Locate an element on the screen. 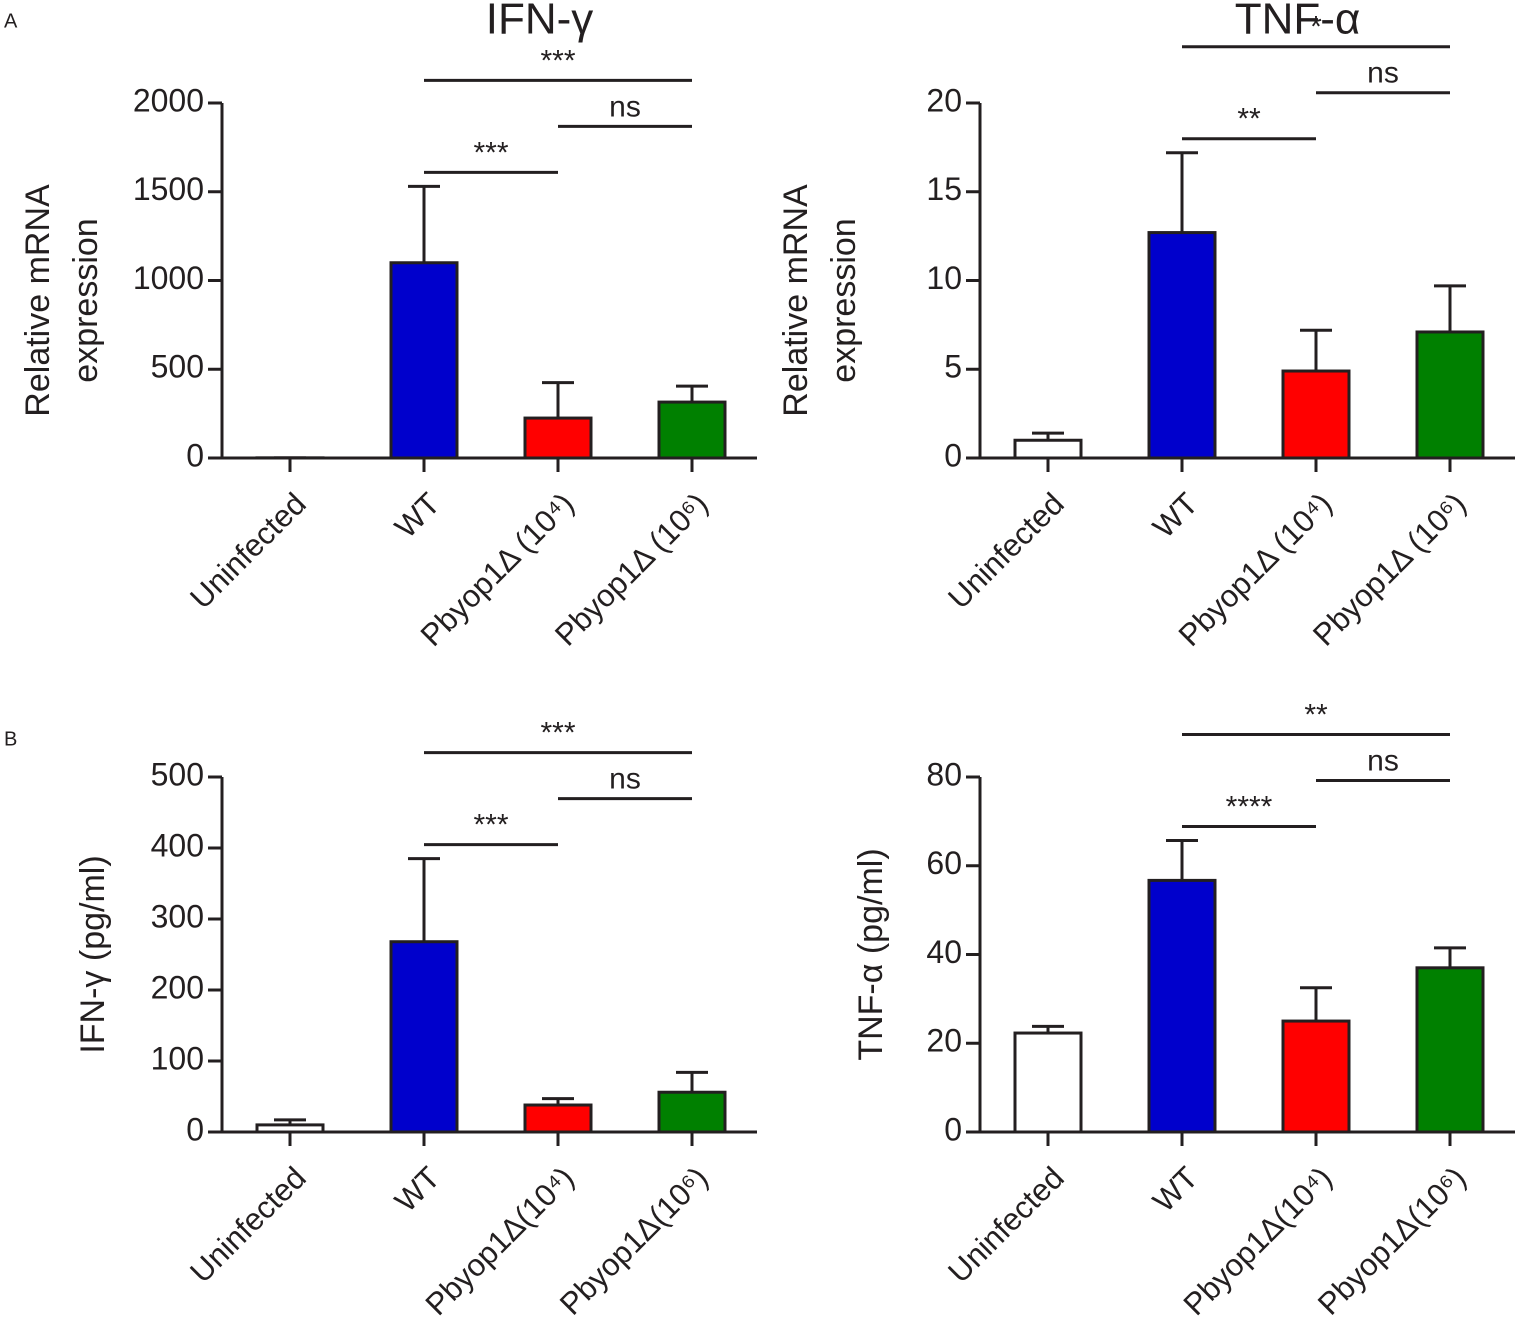 The width and height of the screenshot is (1519, 1335). chart-title: TNF-α is located at coordinates (1298, 22).